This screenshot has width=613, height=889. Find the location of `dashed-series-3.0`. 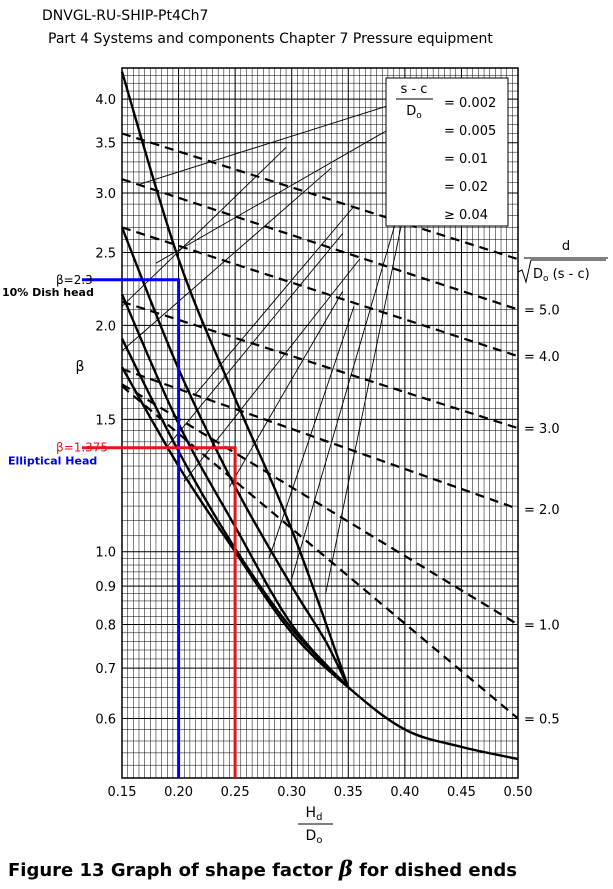

dashed-series-3.0 is located at coordinates (320, 365).